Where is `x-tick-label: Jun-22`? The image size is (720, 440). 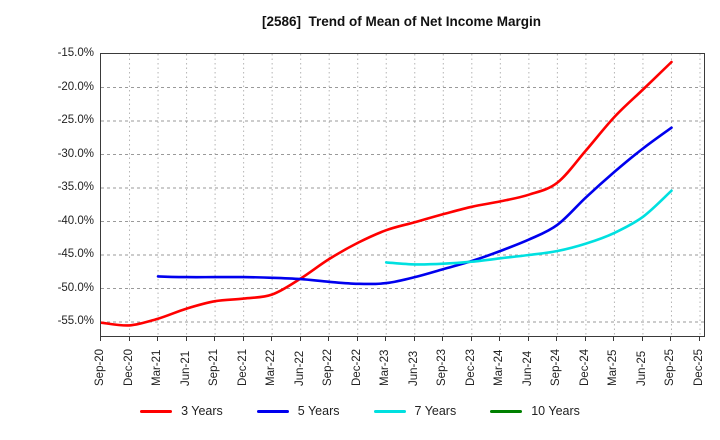
x-tick-label: Jun-22 is located at coordinates (299, 368).